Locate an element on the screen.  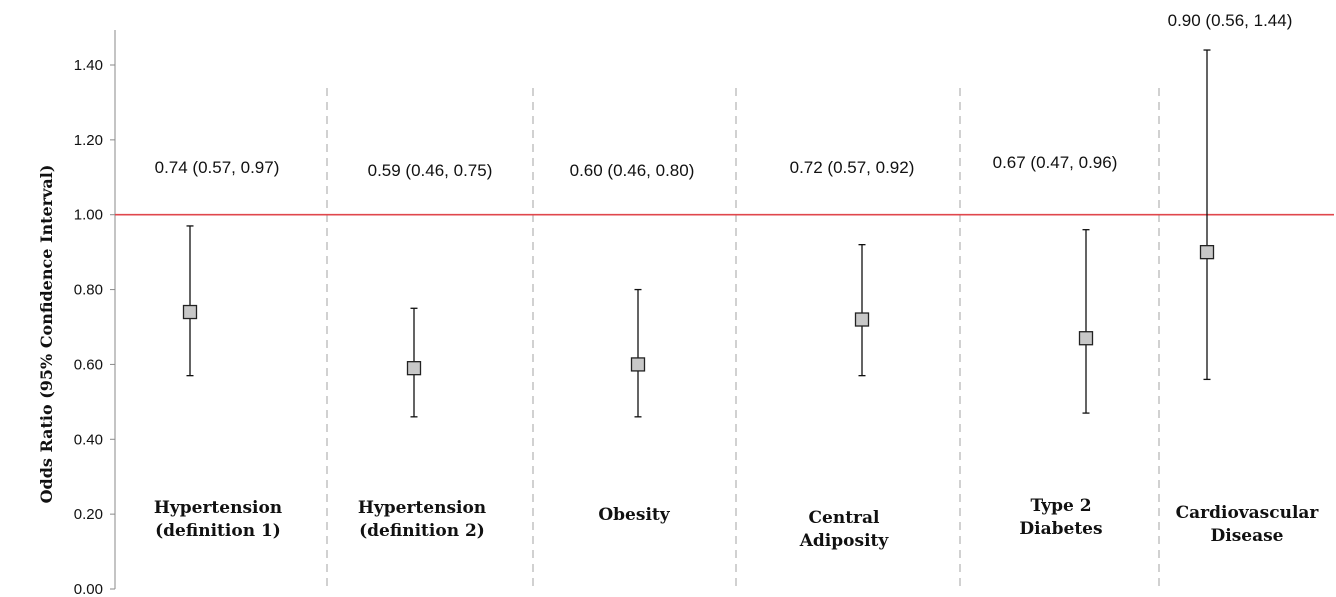
category-label: Cardiovascular is located at coordinates (1248, 513).